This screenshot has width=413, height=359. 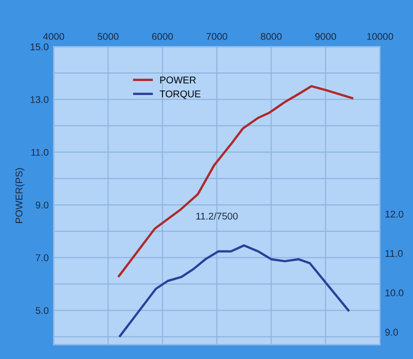 I want to click on x-tick-label: 6000, so click(x=162, y=36).